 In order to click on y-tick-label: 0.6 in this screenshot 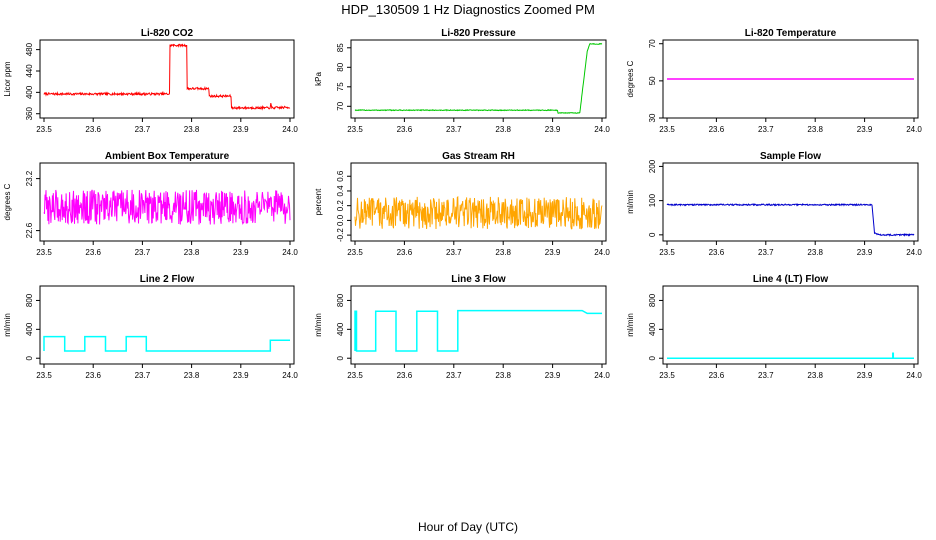, I will do `click(340, 176)`.